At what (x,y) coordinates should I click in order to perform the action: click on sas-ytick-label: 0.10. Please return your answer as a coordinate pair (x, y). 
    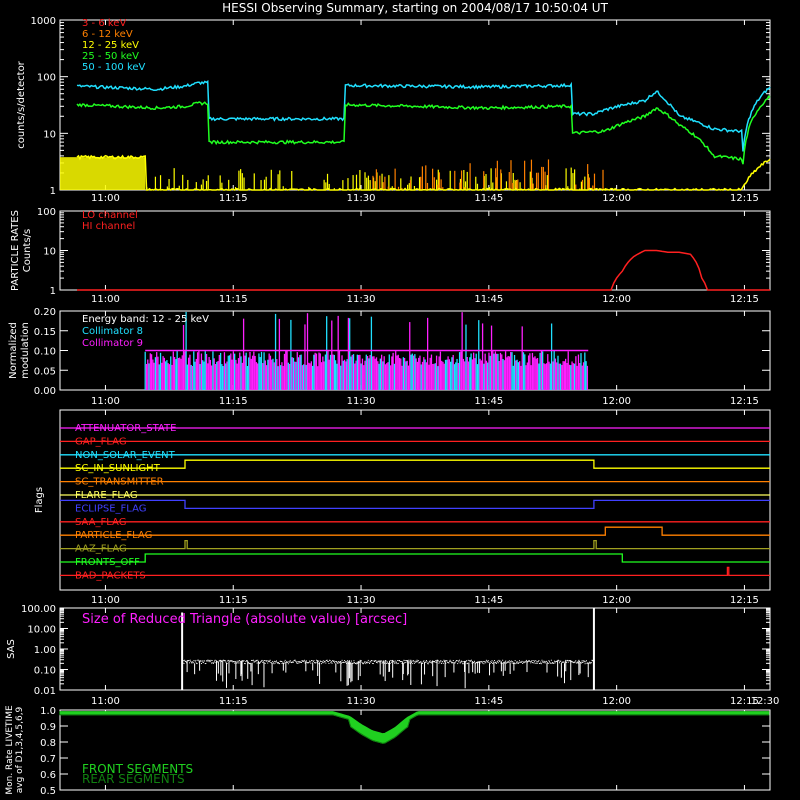
    Looking at the image, I should click on (45, 671).